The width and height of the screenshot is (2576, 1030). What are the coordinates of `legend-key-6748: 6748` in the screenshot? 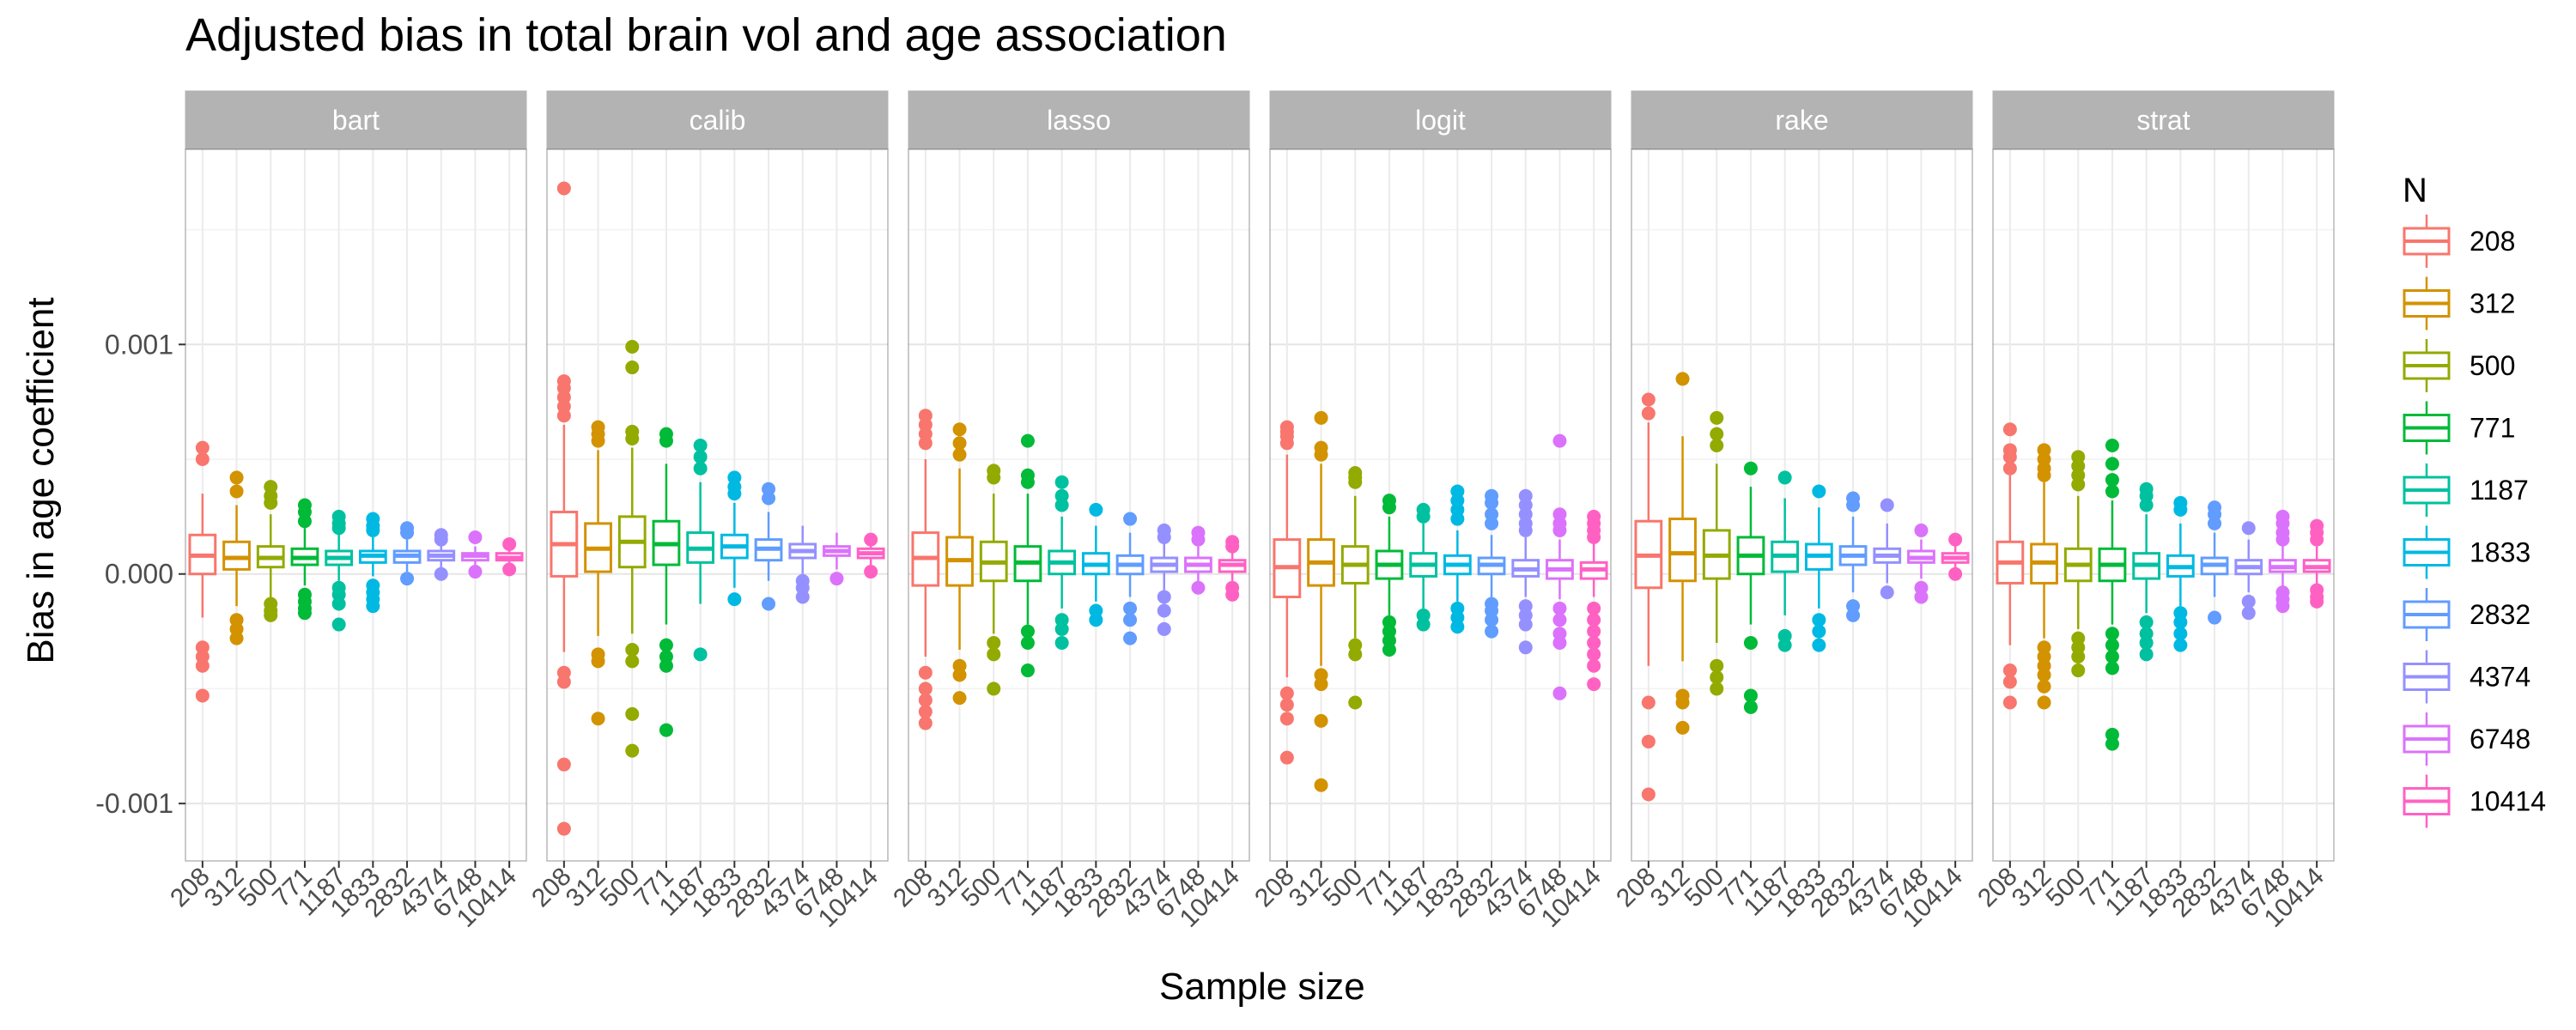 It's located at (2466, 739).